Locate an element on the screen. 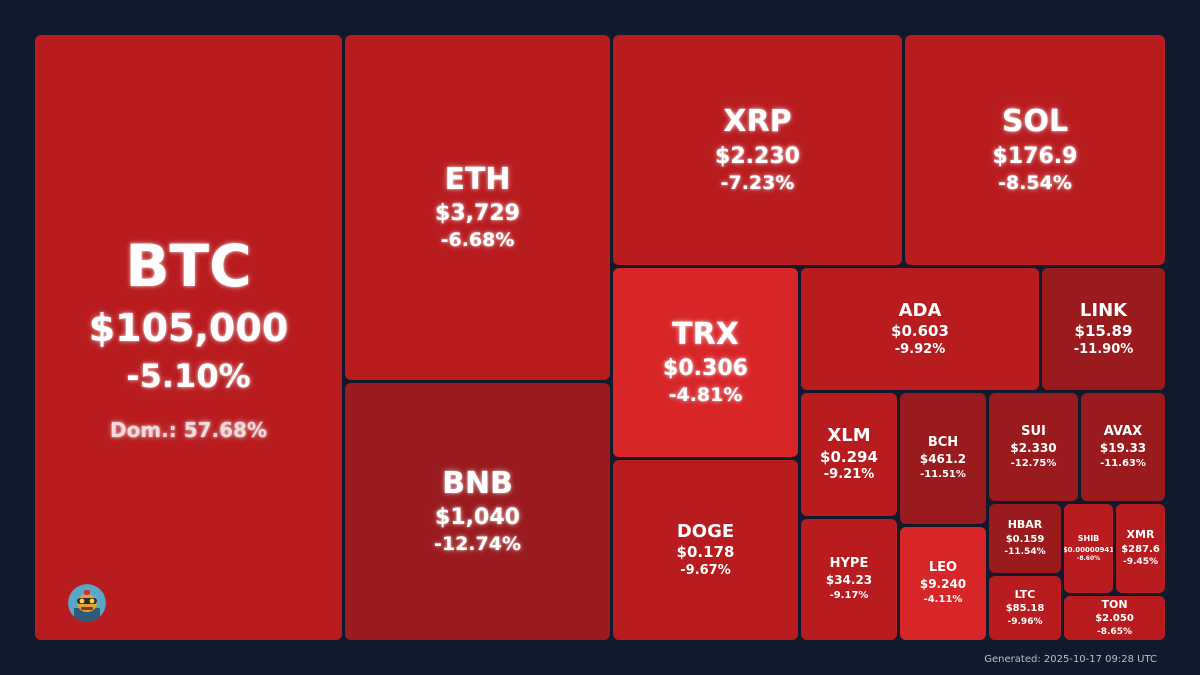 Image resolution: width=1200 pixels, height=675 pixels. tile-change: -9.67% is located at coordinates (705, 570).